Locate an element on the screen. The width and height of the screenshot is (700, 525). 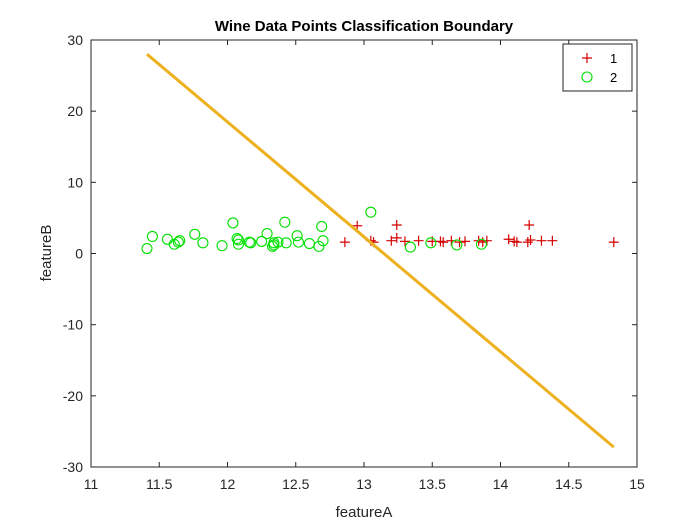
x-tick-label: 12 is located at coordinates (228, 484).